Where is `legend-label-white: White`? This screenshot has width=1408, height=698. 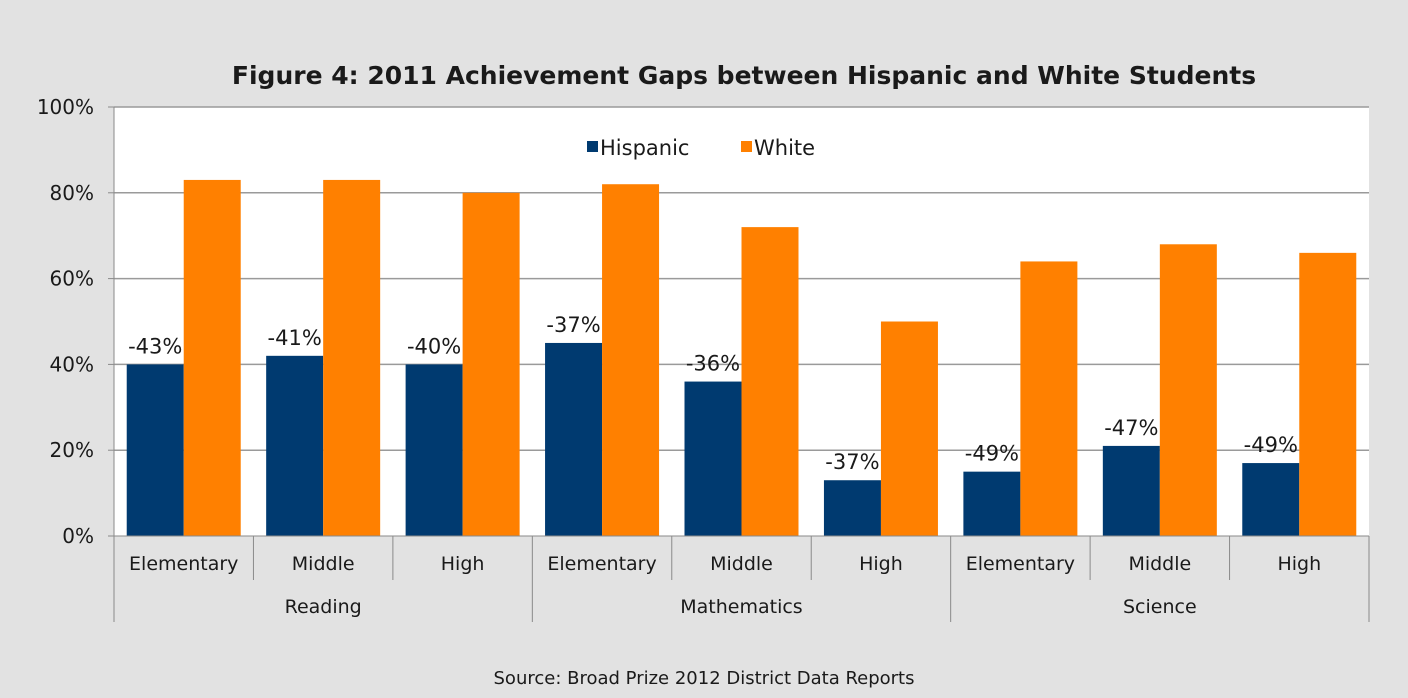
legend-label-white: White is located at coordinates (784, 148).